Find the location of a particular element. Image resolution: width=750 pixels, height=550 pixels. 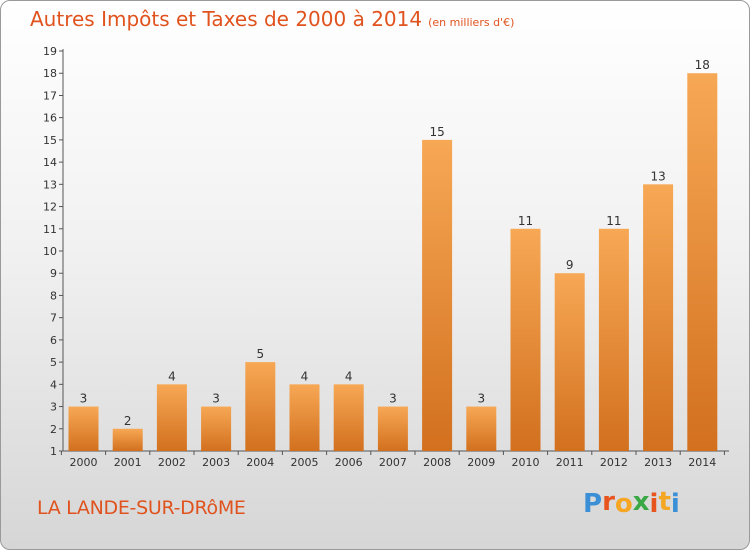

x-tick-label: 2007 is located at coordinates (393, 462).